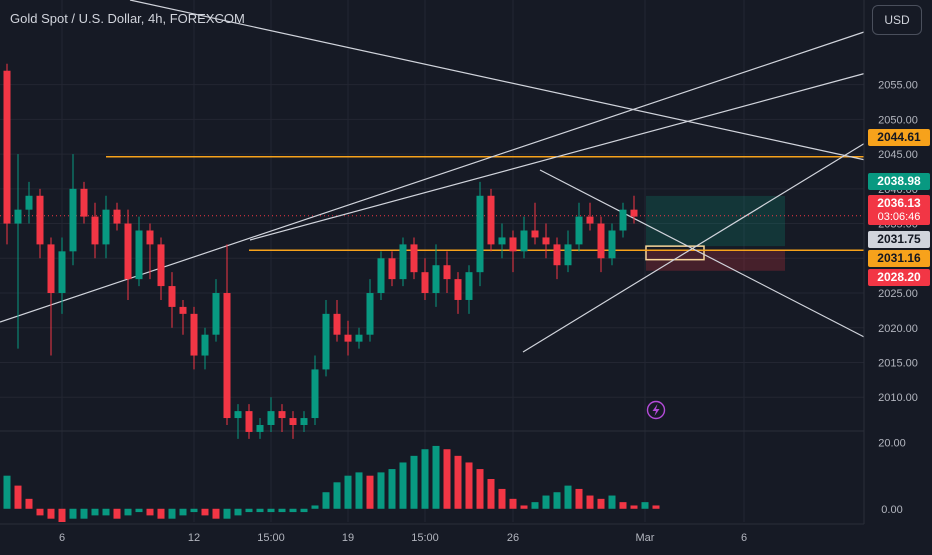 Image resolution: width=932 pixels, height=555 pixels. What do you see at coordinates (891, 510) in the screenshot?
I see `oscillator-tick-label: 0.00` at bounding box center [891, 510].